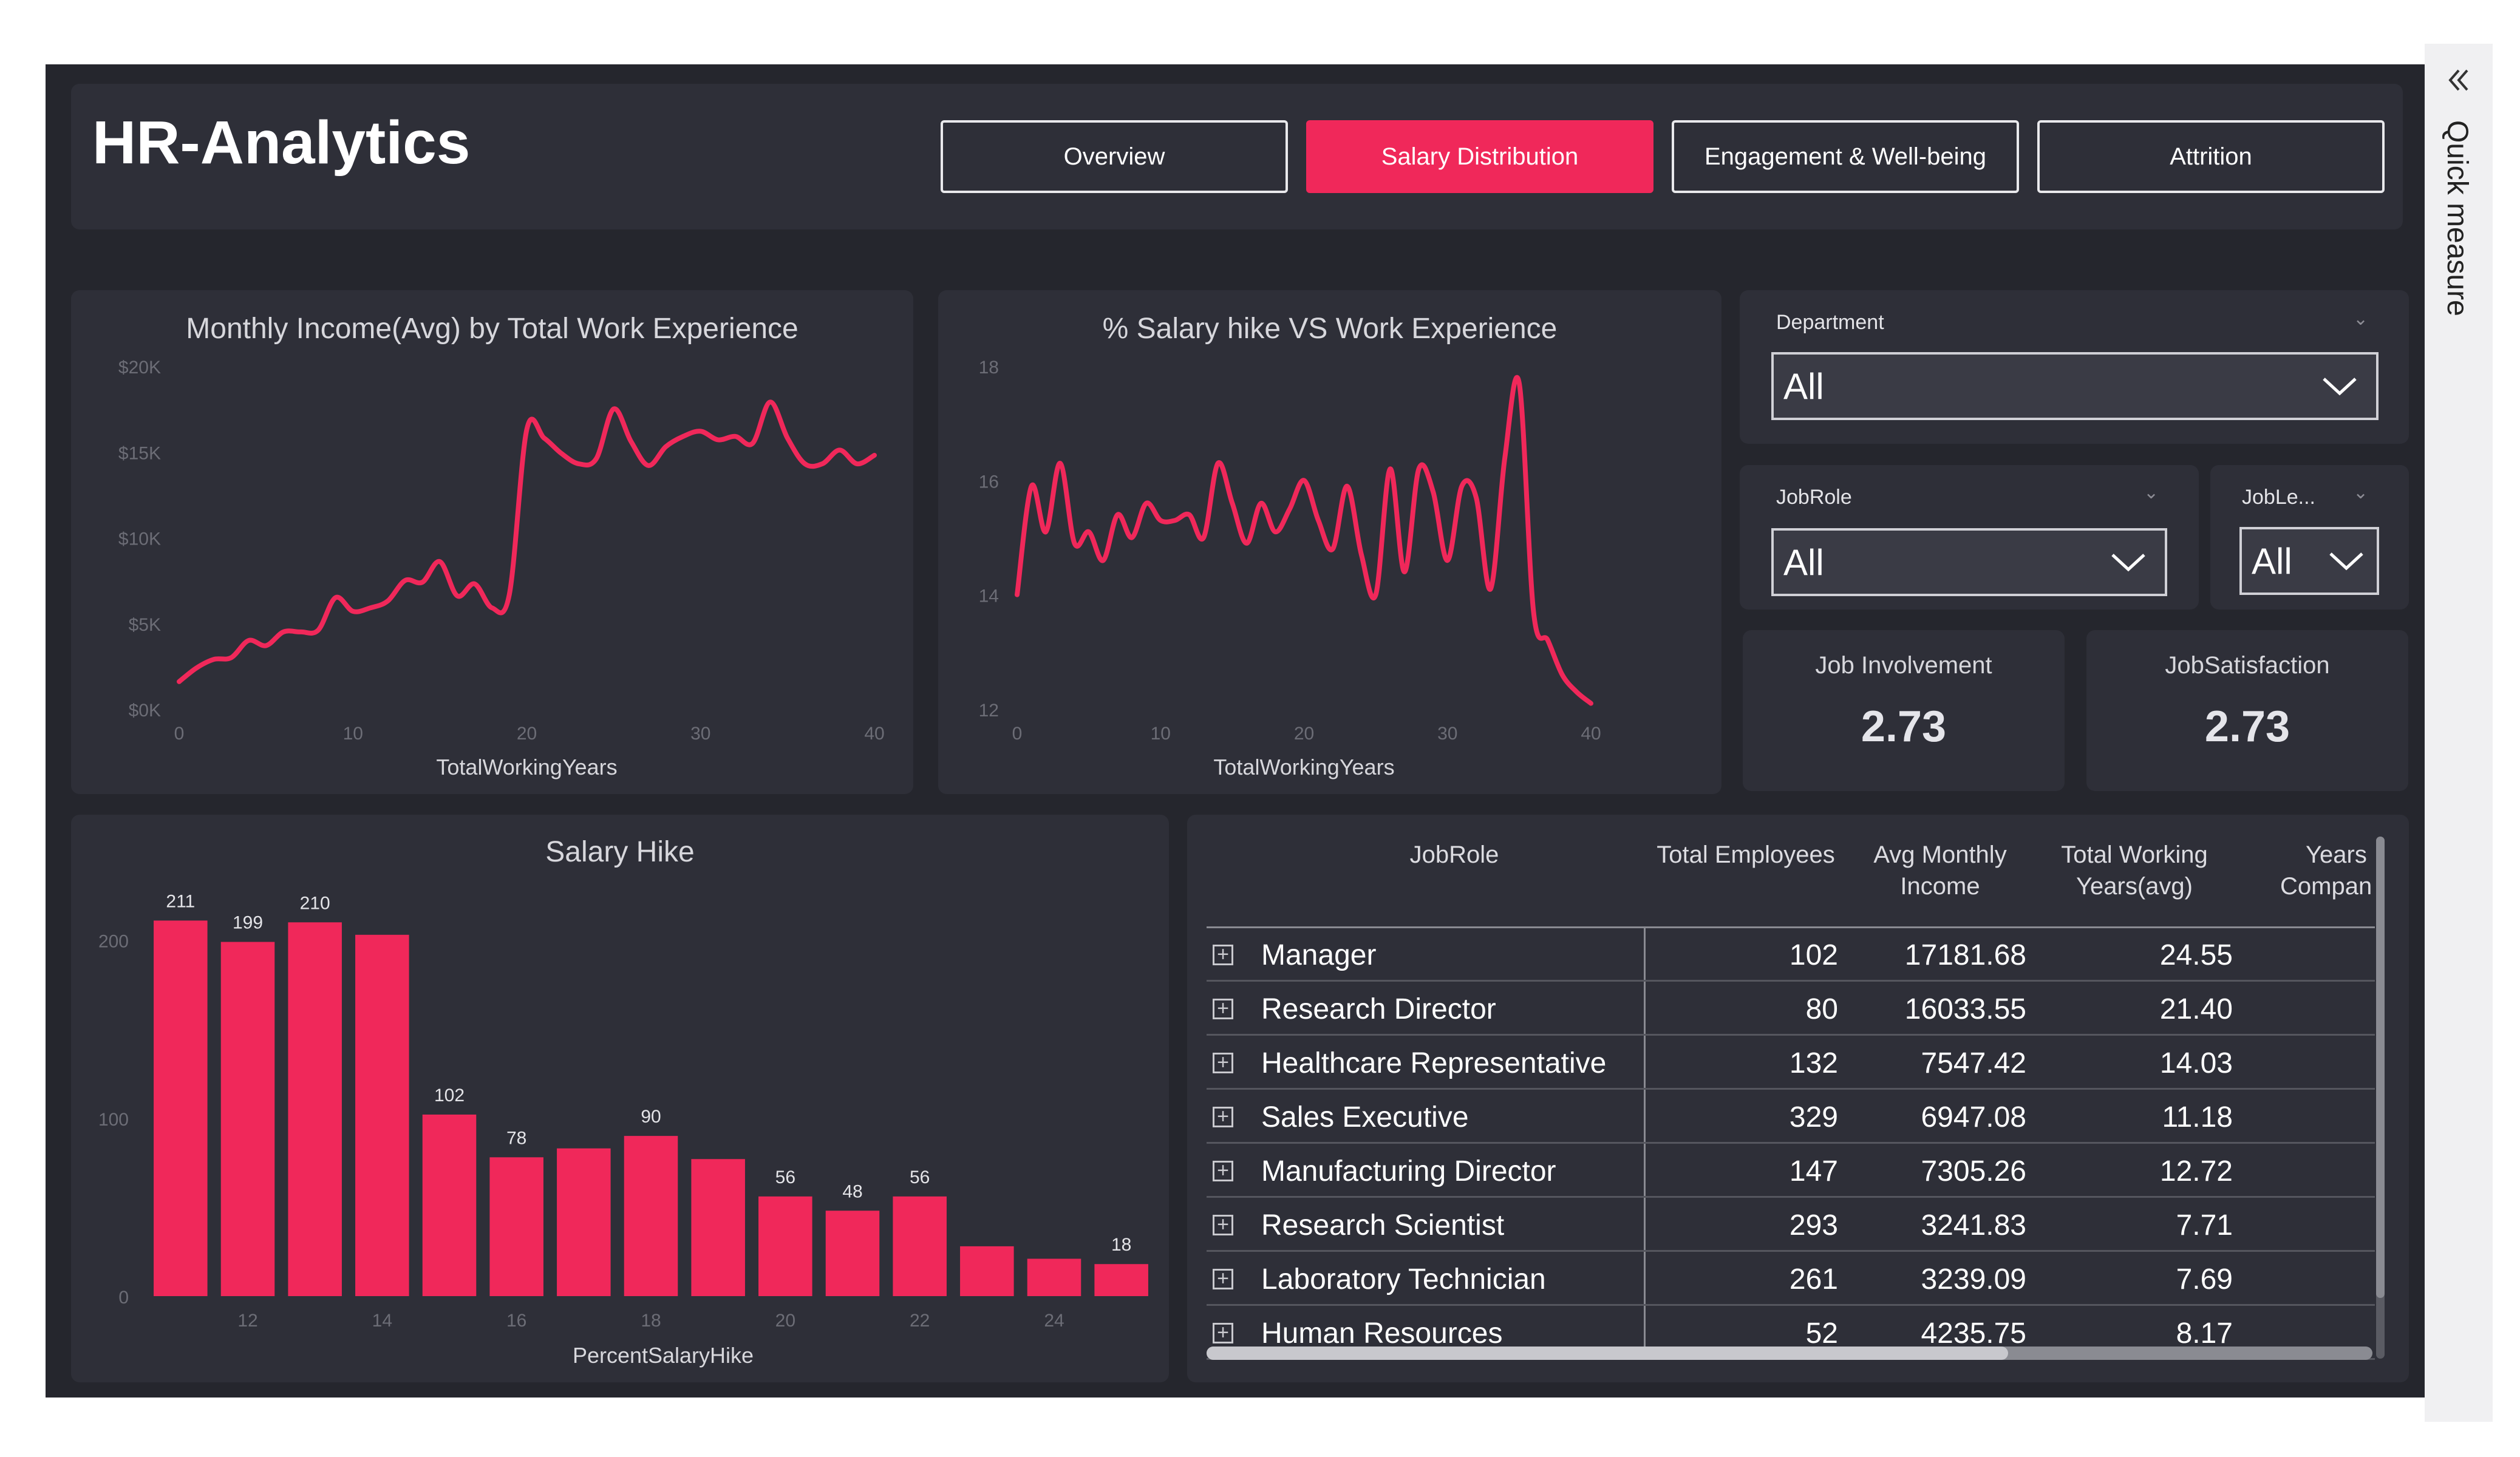  I want to click on jobrole-selected-value: All, so click(1803, 562).